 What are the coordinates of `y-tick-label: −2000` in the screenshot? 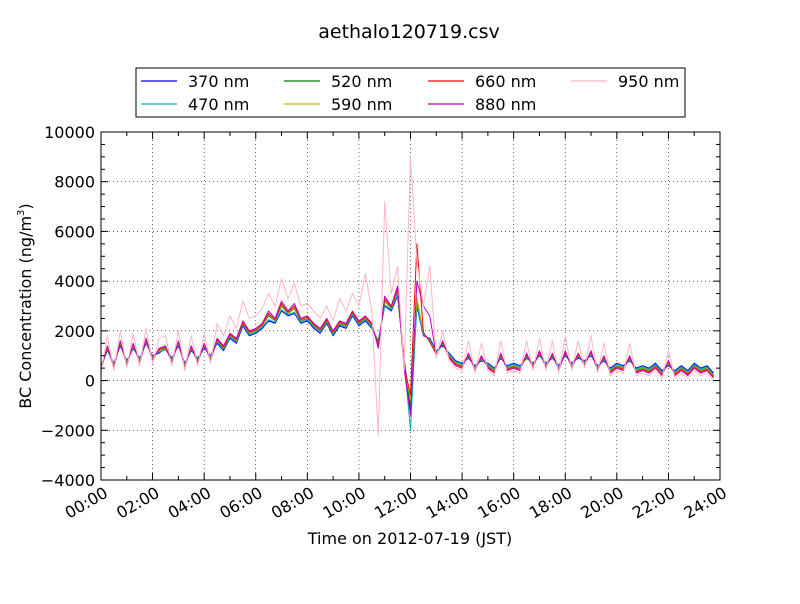 It's located at (68, 430).